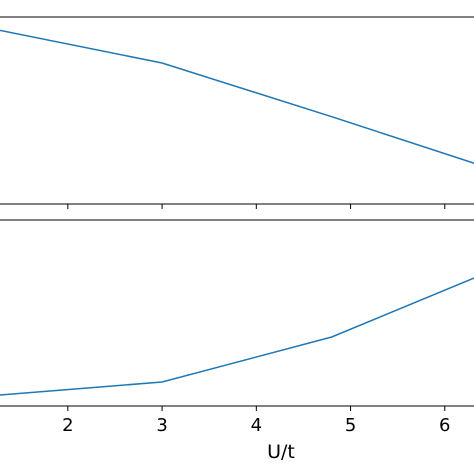 This screenshot has width=474, height=474. I want to click on x-tick-label: 4, so click(256, 425).